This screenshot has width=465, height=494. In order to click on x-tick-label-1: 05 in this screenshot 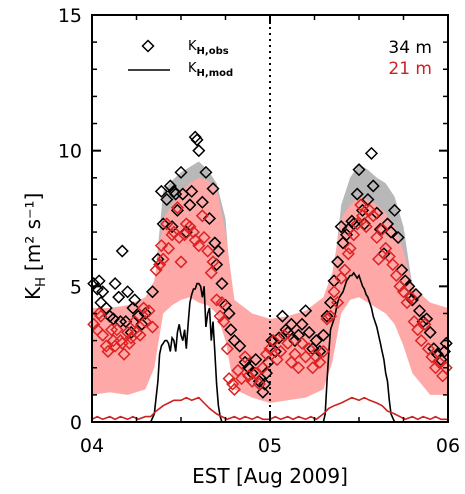, I will do `click(270, 446)`.